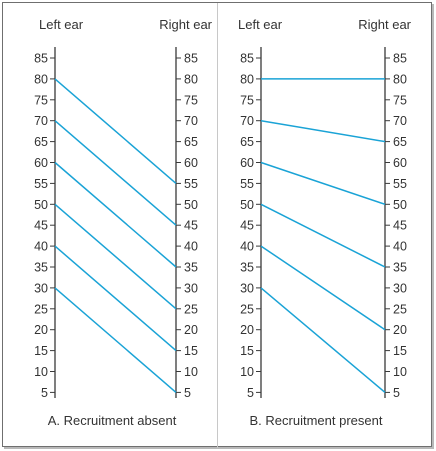  I want to click on panel-b-caption: B. Recruitment present, so click(316, 420).